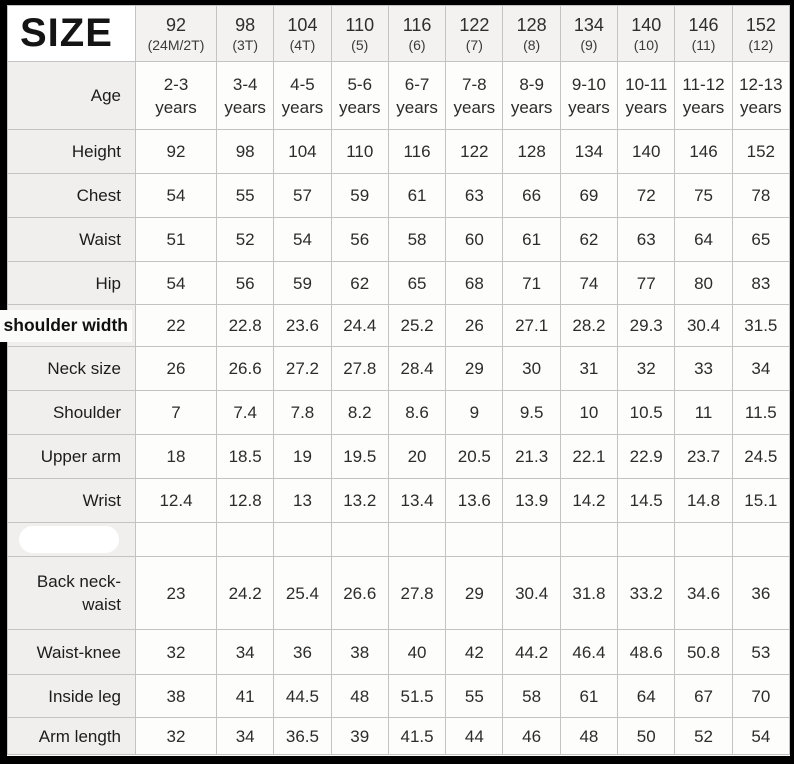  I want to click on data-cell: 13, so click(302, 500).